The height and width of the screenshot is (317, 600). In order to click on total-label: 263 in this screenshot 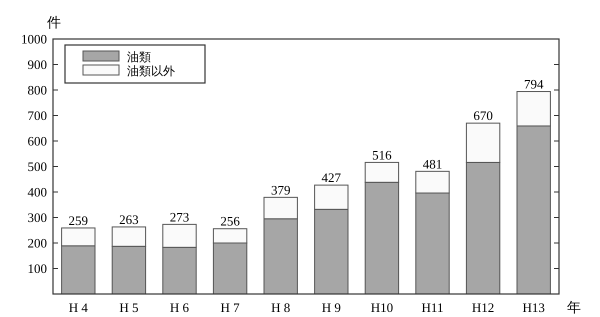, I will do `click(129, 219)`.